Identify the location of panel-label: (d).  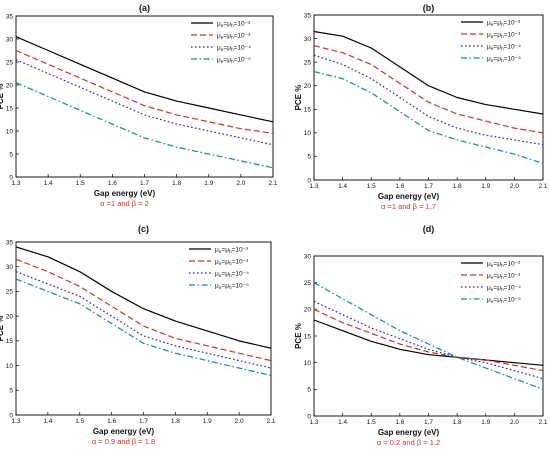
(429, 229).